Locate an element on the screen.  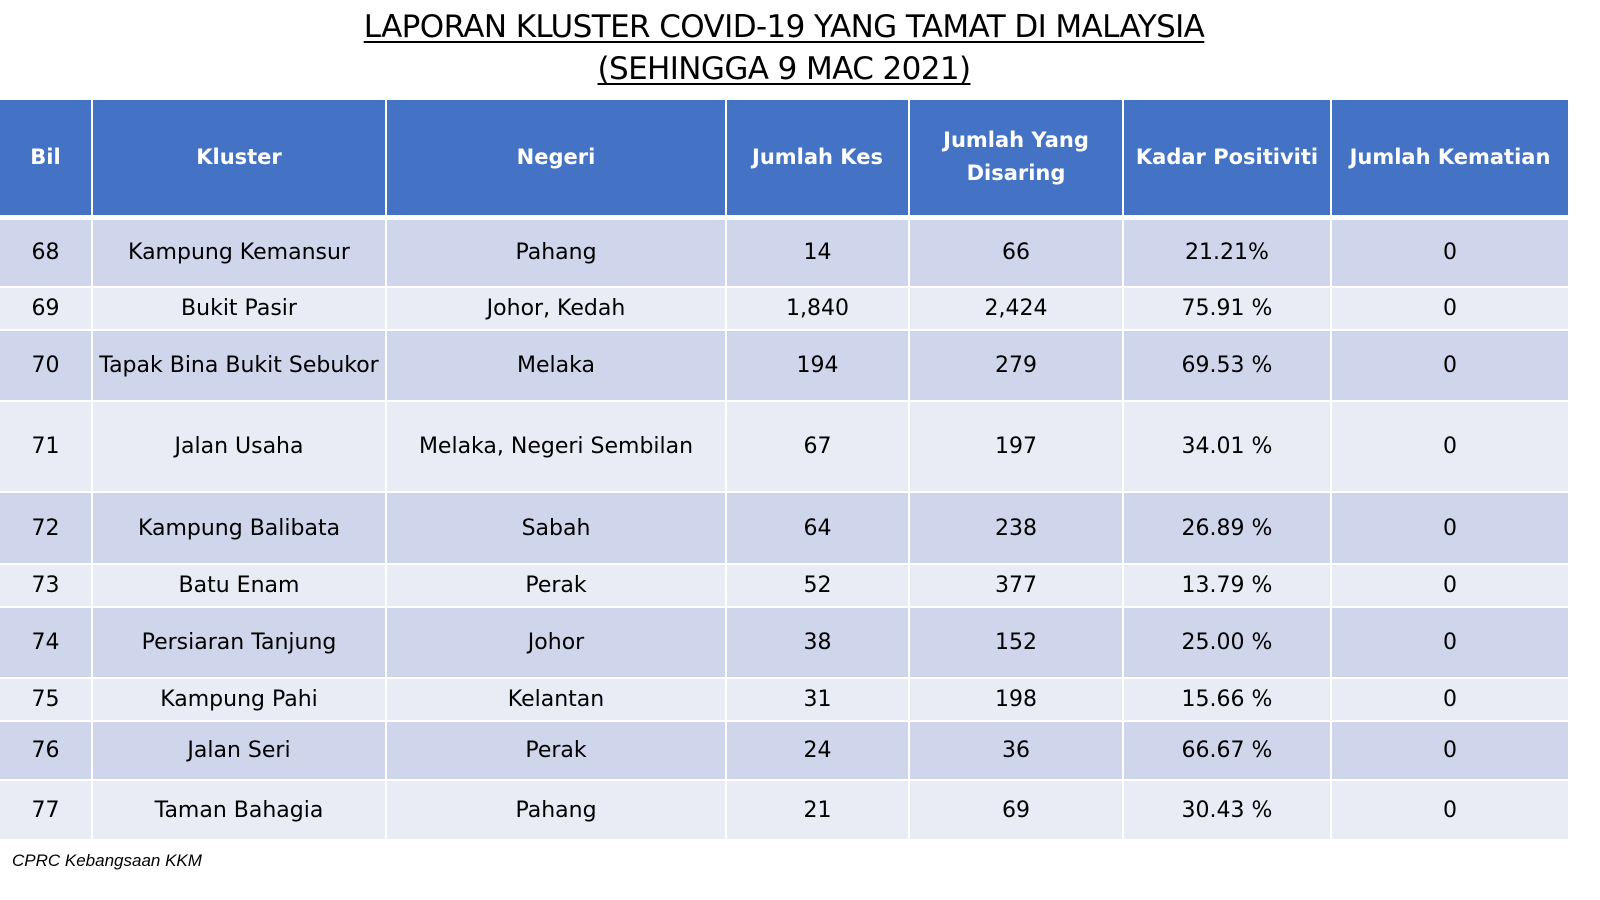
cell-jumlah-disaring: 69 is located at coordinates (1016, 810).